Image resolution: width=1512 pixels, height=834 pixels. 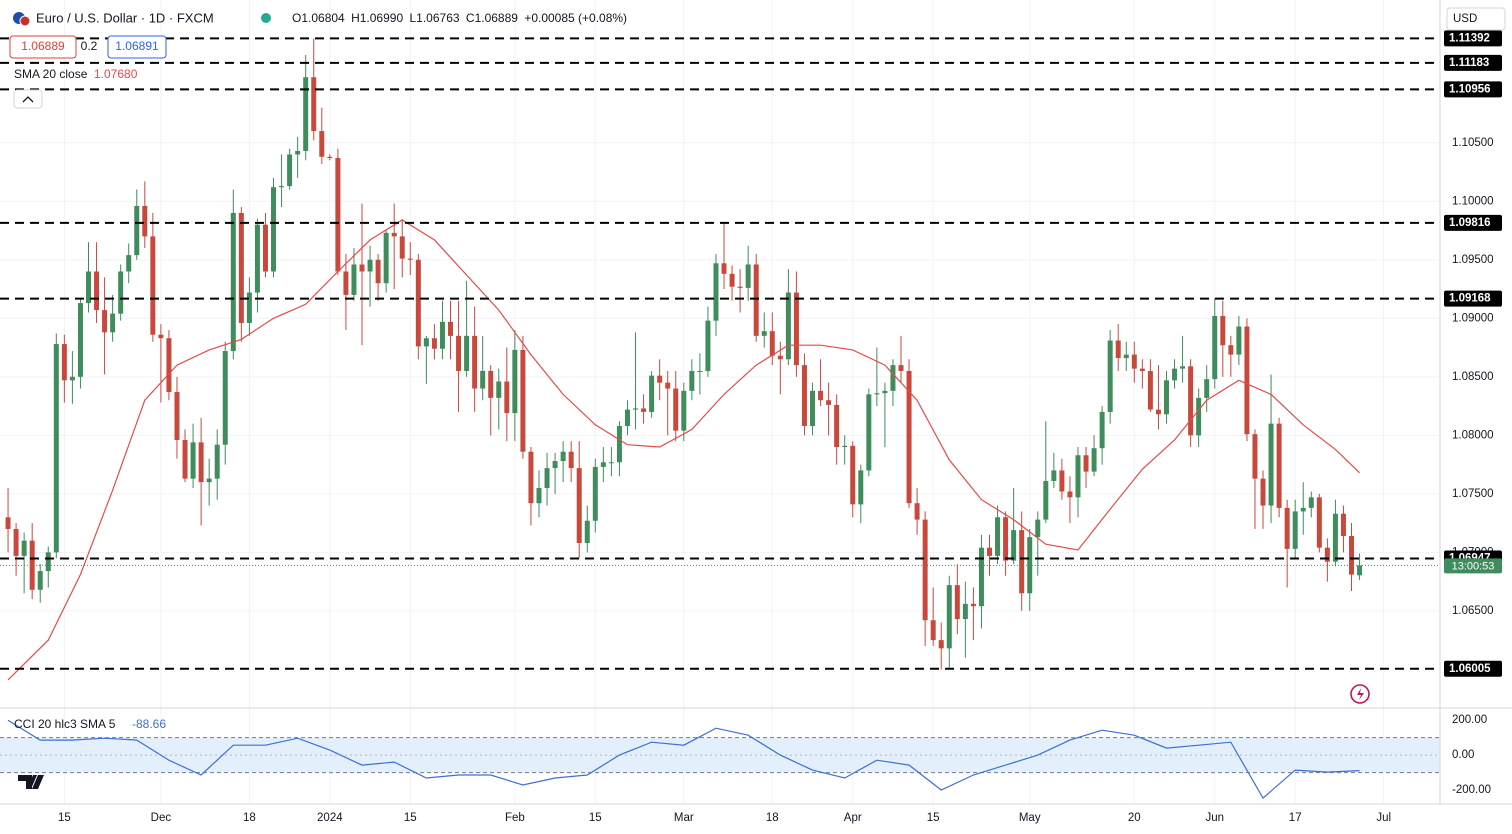 I want to click on level-label: 1.10956, so click(x=1470, y=89).